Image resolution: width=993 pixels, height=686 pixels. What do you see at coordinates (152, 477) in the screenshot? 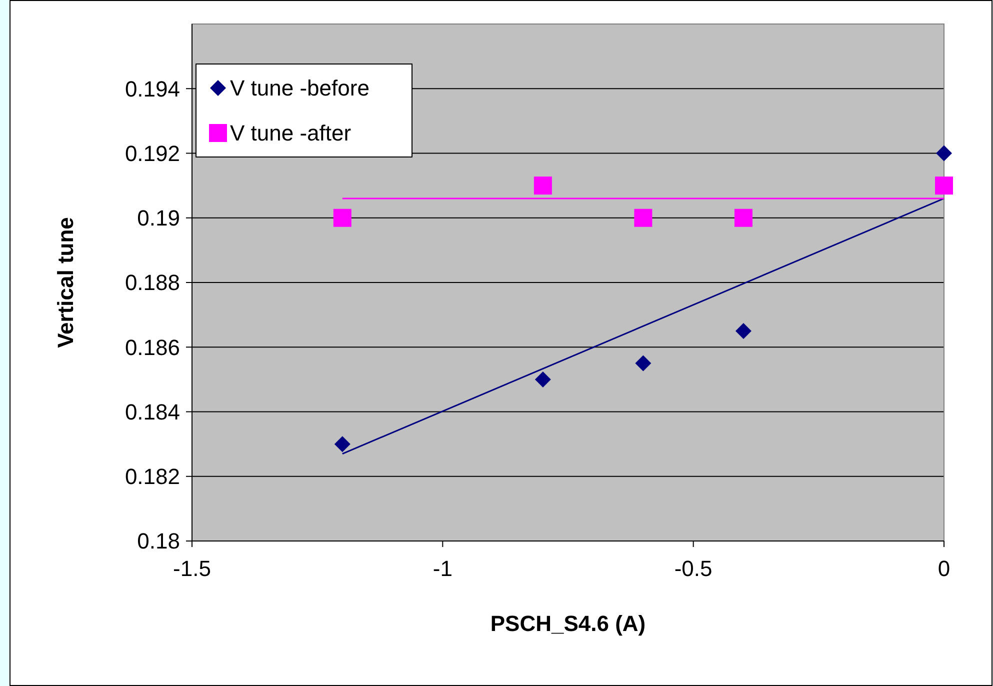
I see `y-tick-label: 0.182` at bounding box center [152, 477].